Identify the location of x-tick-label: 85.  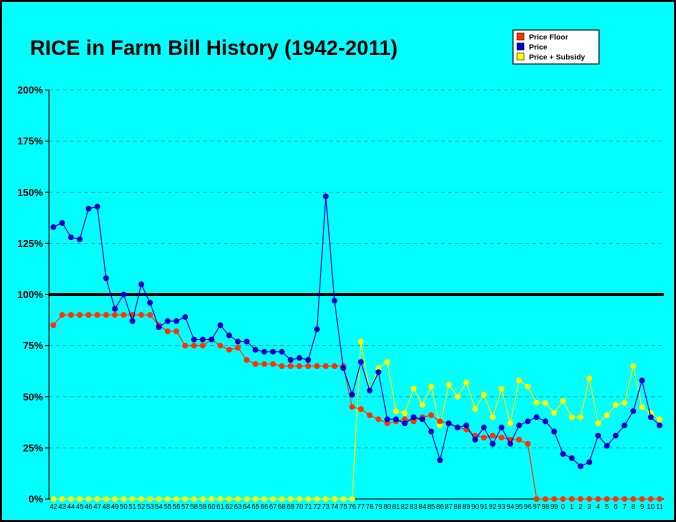
(431, 507).